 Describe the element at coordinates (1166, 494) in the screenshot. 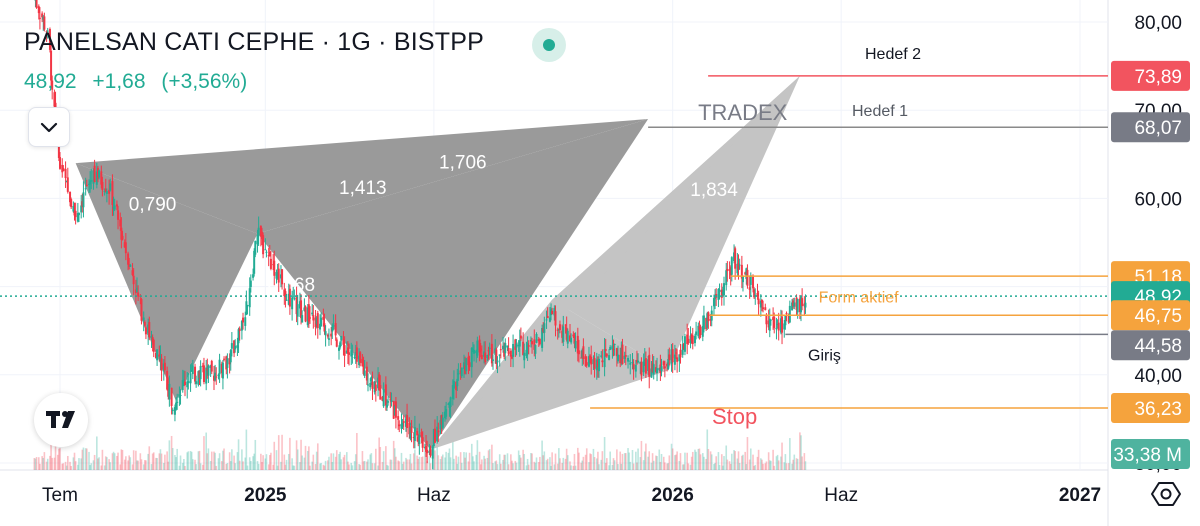

I see `chart-settings-button` at that location.